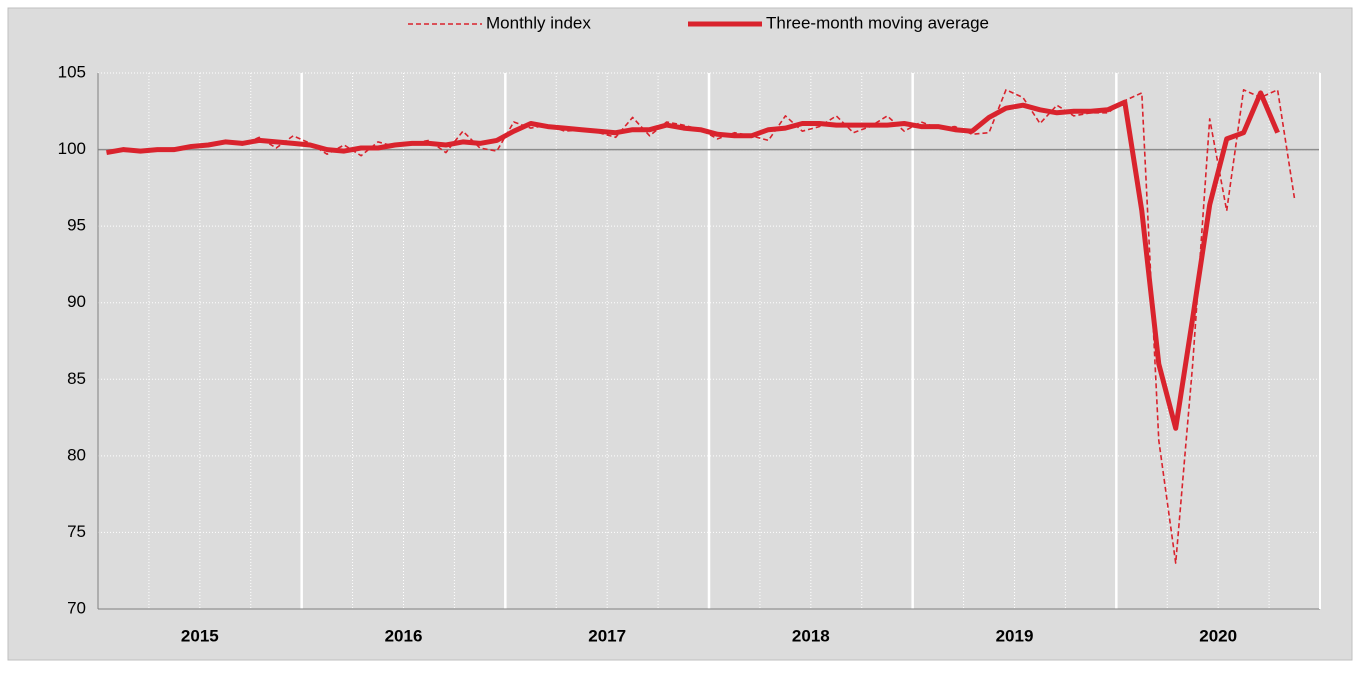 Image resolution: width=1360 pixels, height=680 pixels. I want to click on y-tick-label: 85, so click(76, 378).